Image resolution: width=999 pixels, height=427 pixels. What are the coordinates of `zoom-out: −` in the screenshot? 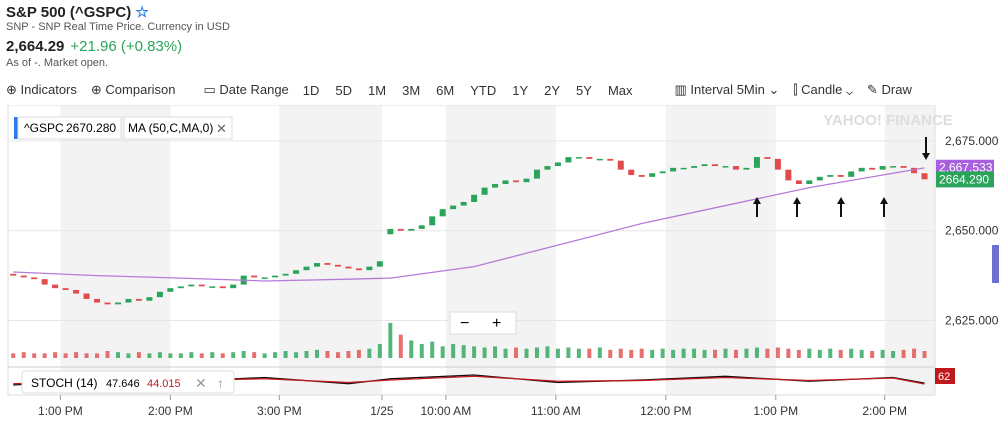 It's located at (464, 323).